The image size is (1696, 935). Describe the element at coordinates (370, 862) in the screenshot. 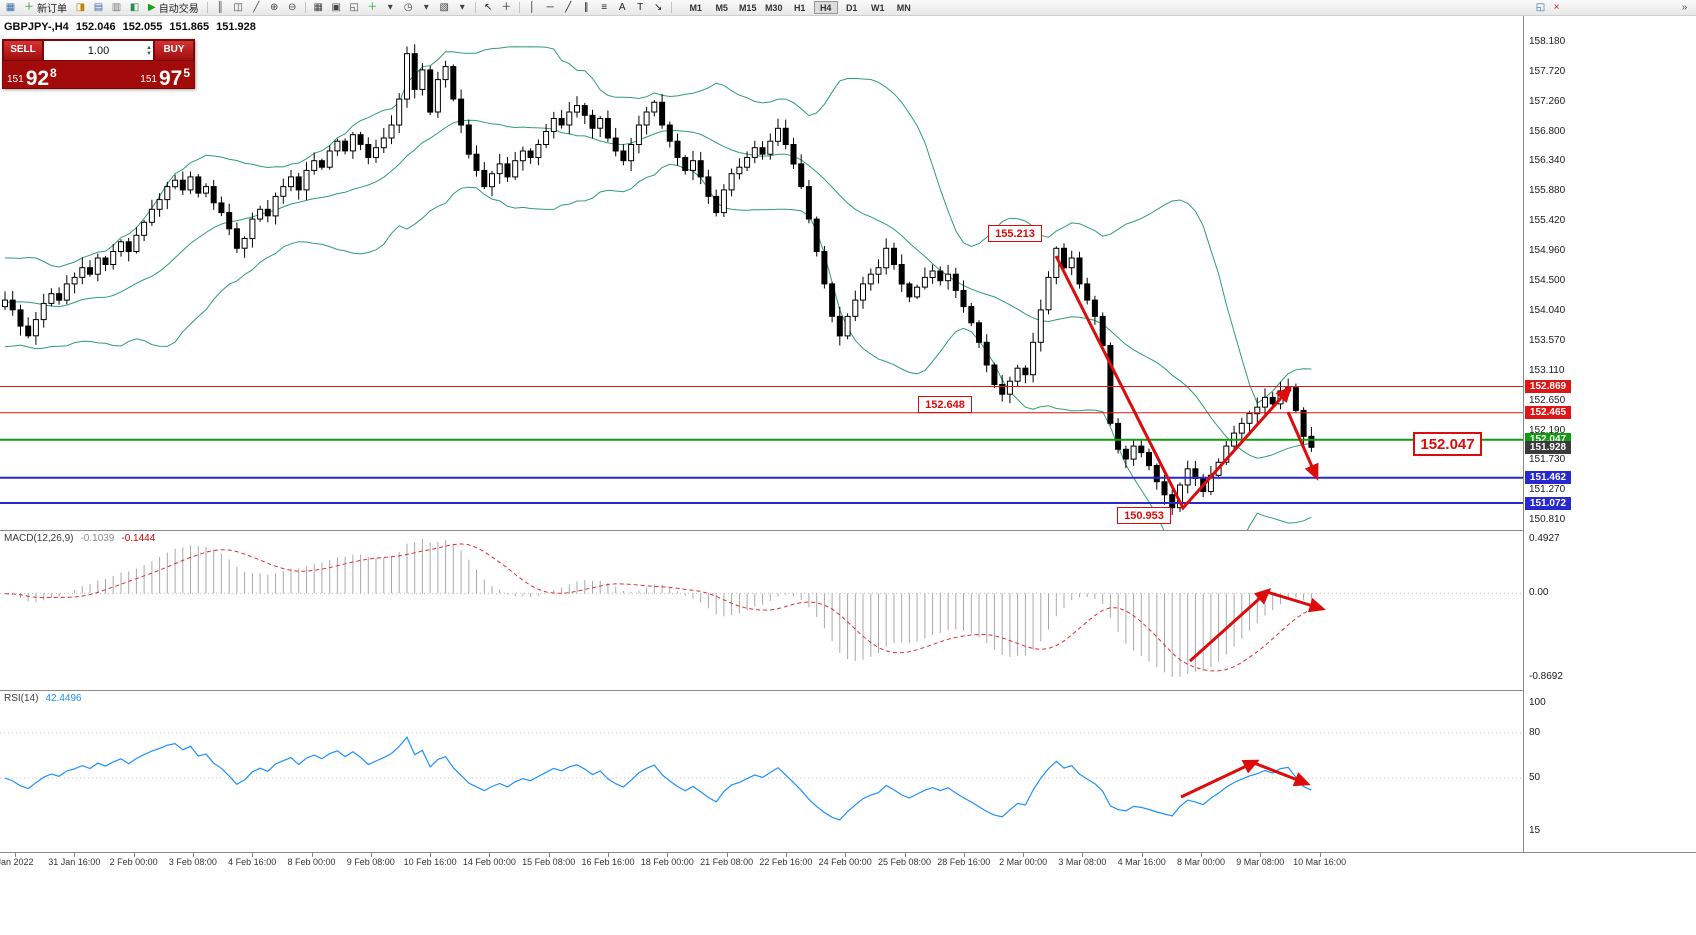

I see `time-axis-label: 9 Feb 08:00` at that location.